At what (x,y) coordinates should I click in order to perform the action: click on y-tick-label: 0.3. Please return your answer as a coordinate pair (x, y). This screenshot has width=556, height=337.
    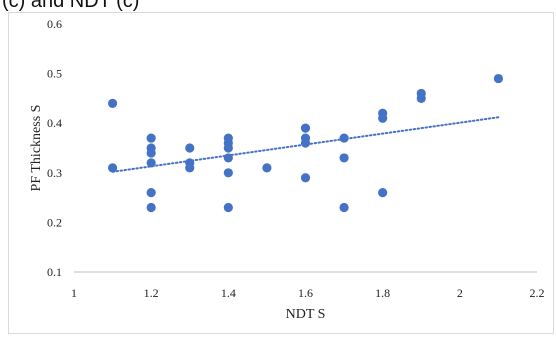
    Looking at the image, I should click on (54, 173).